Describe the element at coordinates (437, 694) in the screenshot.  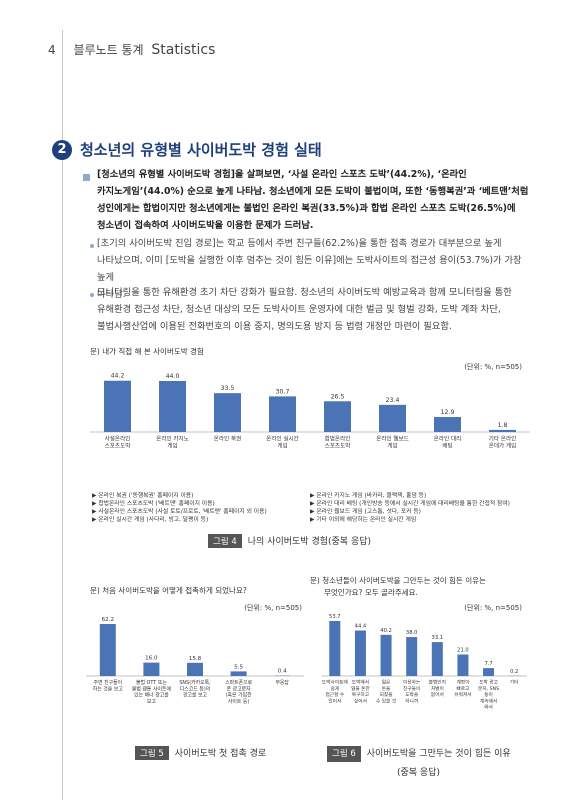
I see `category-label: 없어서` at that location.